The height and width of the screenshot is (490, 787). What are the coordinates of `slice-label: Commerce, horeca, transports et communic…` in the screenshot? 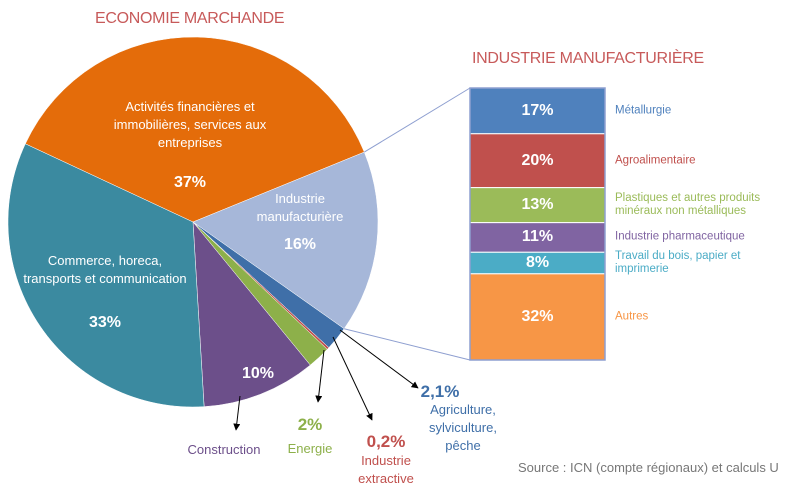 It's located at (105, 269).